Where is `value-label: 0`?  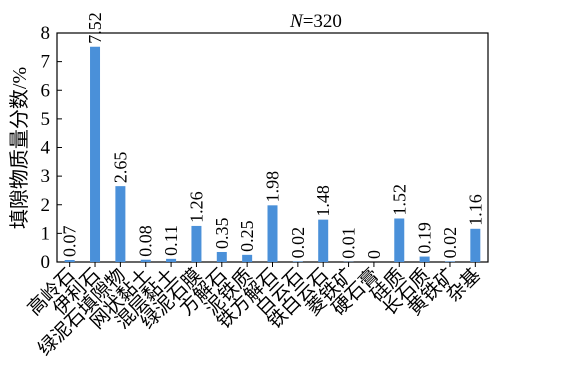
value-label: 0 is located at coordinates (374, 254).